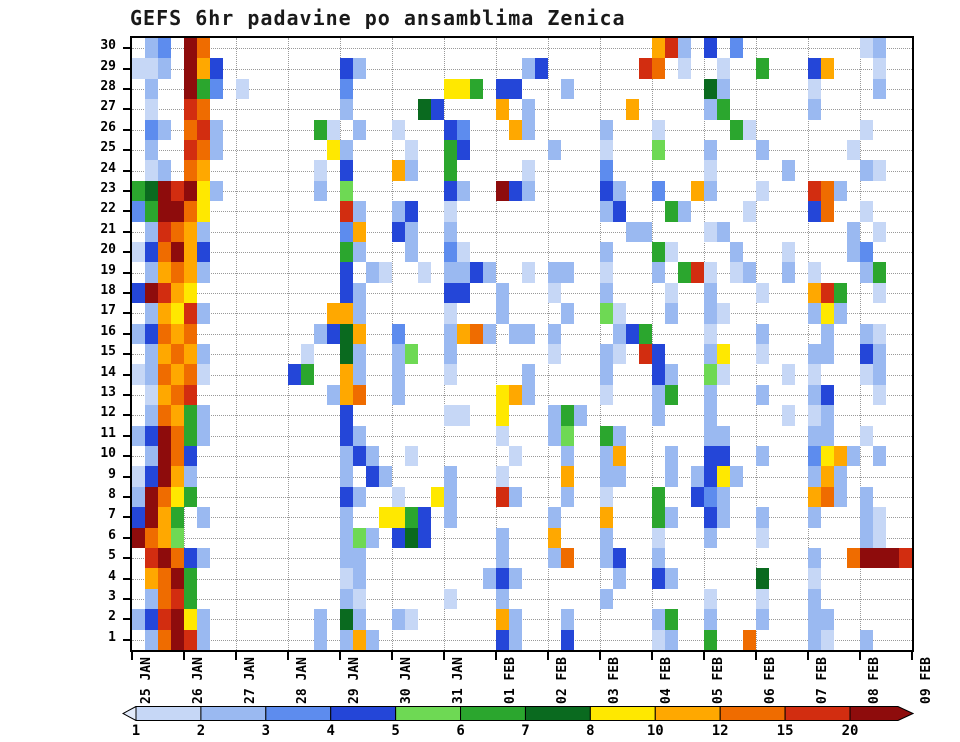 The height and width of the screenshot is (742, 960). What do you see at coordinates (655, 731) in the screenshot?
I see `colorbar-label: 10` at bounding box center [655, 731].